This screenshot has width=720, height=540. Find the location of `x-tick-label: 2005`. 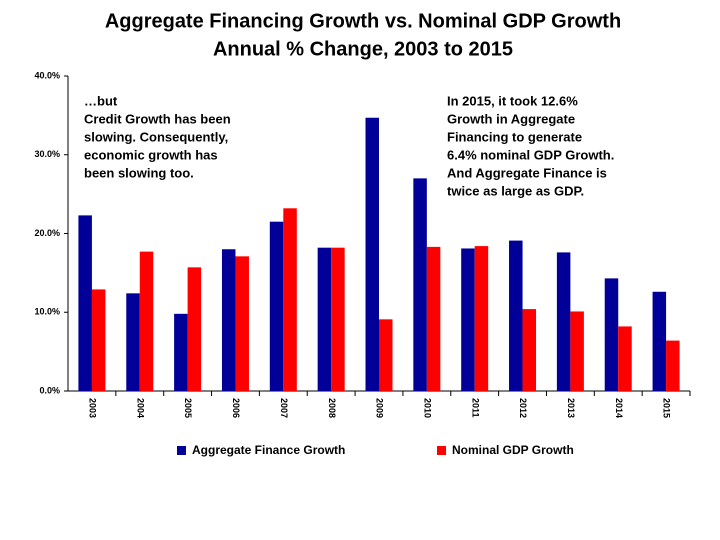

x-tick-label: 2005 is located at coordinates (188, 408).